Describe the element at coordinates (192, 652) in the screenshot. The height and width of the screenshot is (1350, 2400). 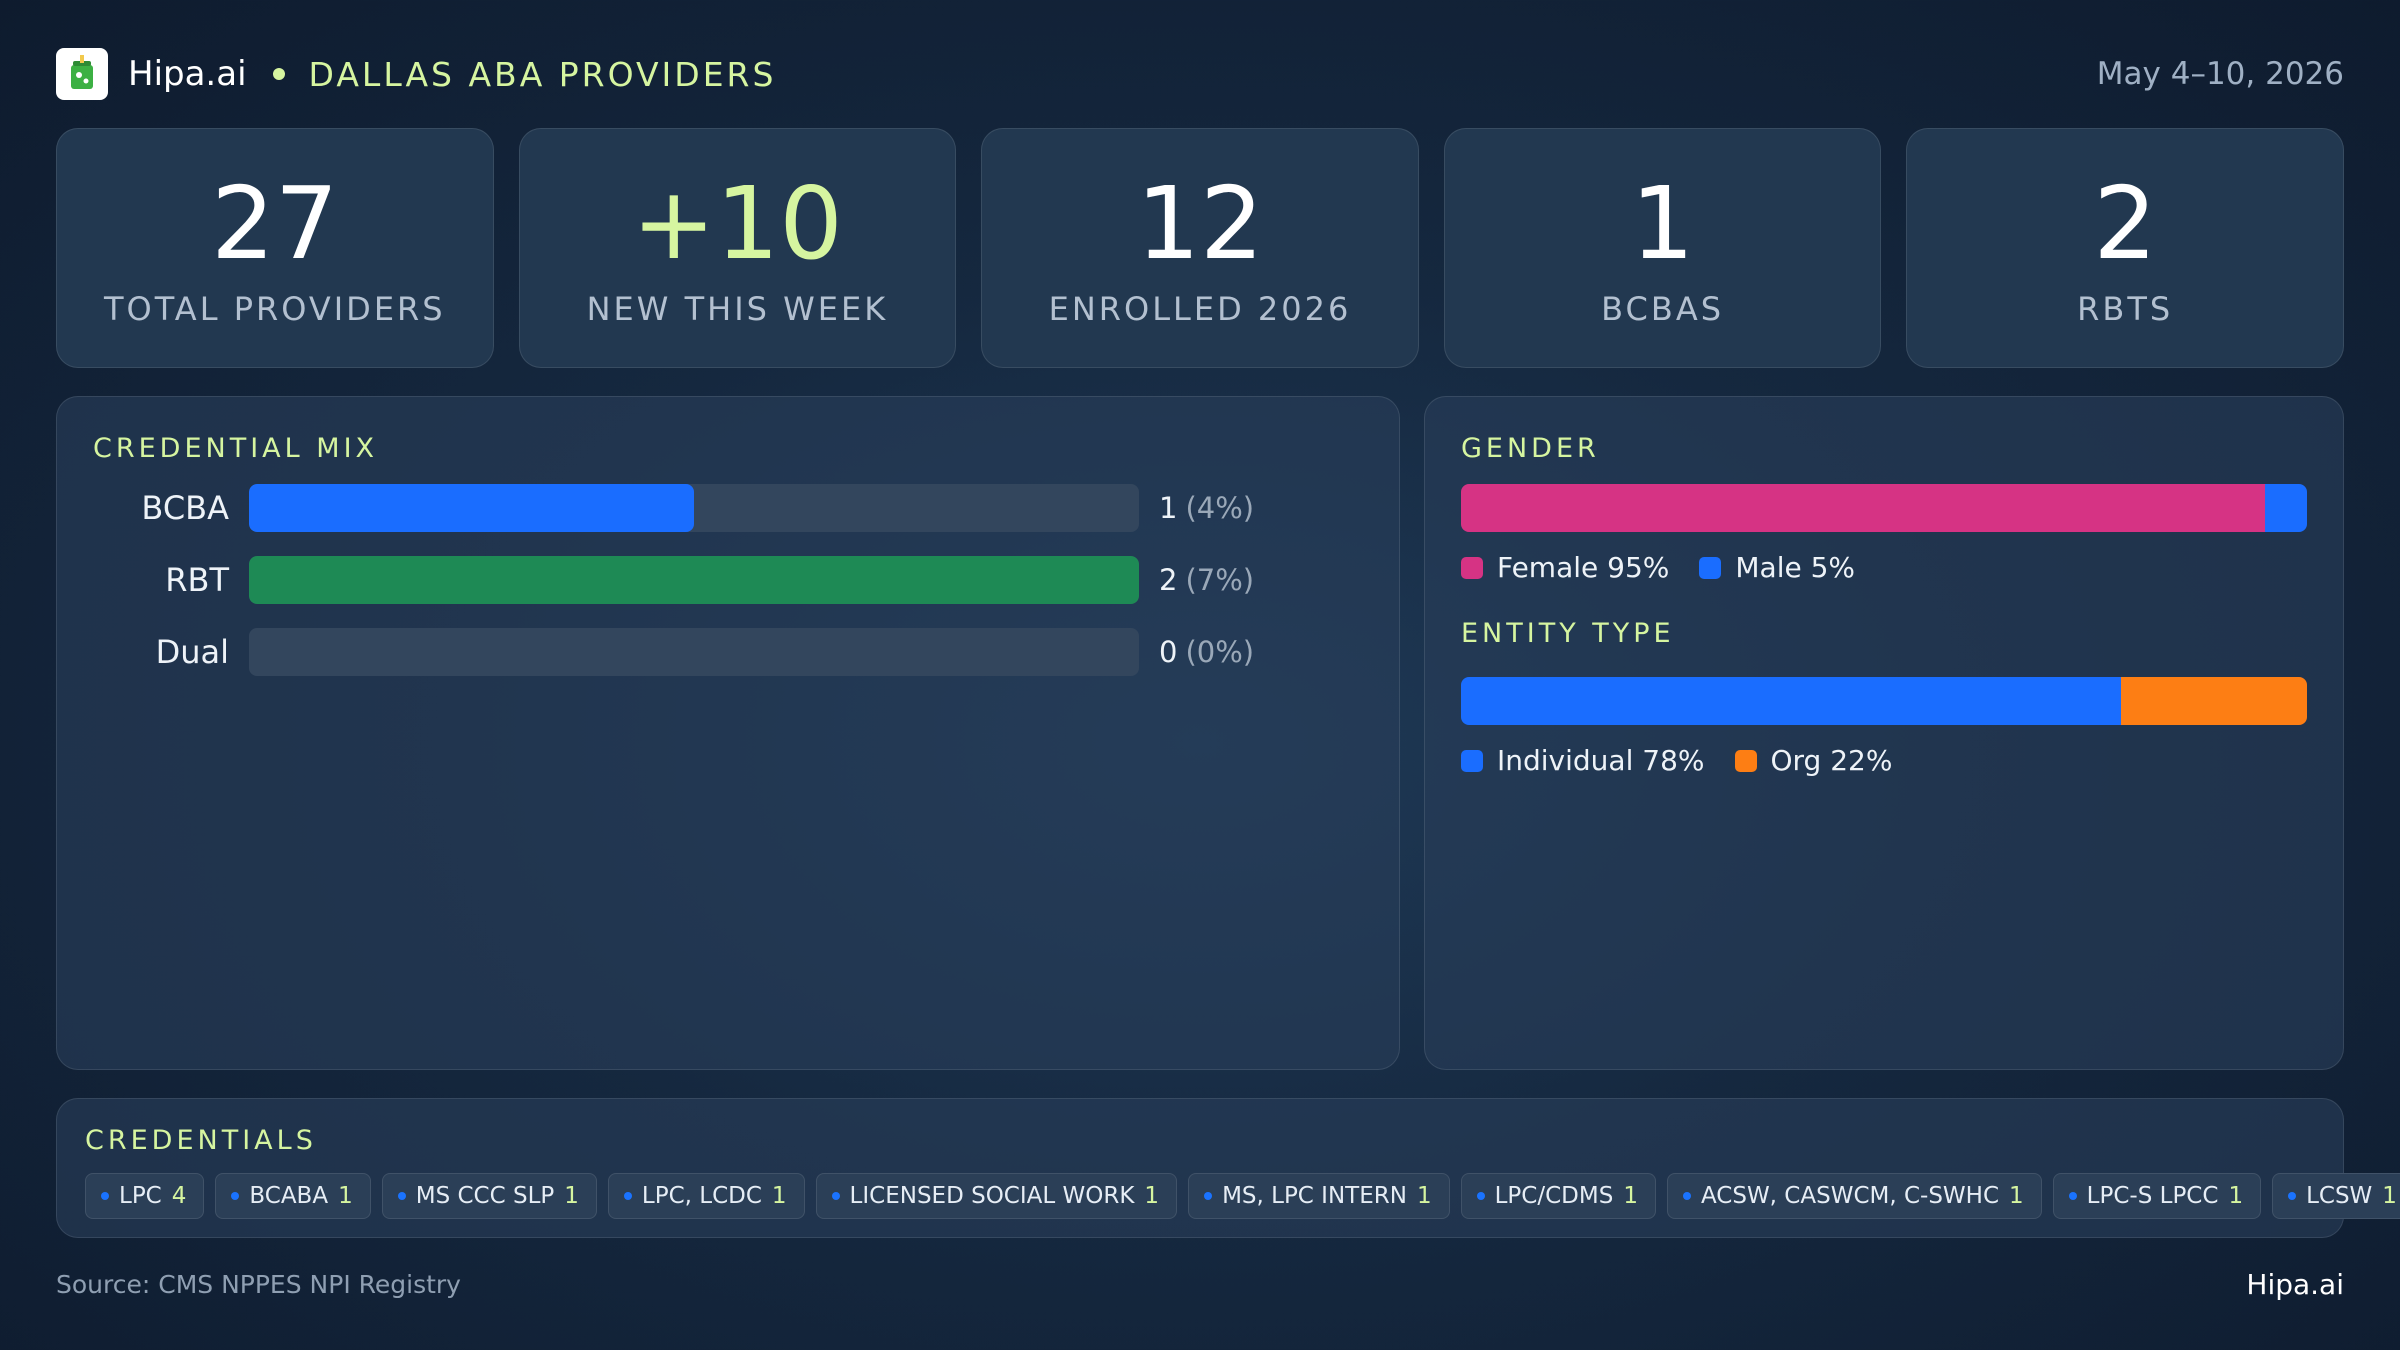
I see `mix-label: Dual` at that location.